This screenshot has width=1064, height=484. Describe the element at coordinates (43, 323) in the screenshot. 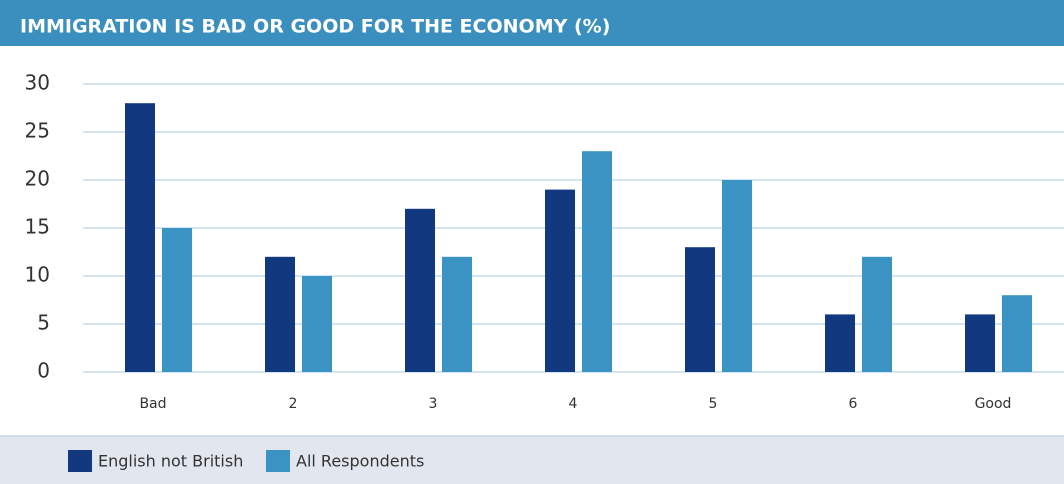

I see `y-tick-label: 5` at that location.